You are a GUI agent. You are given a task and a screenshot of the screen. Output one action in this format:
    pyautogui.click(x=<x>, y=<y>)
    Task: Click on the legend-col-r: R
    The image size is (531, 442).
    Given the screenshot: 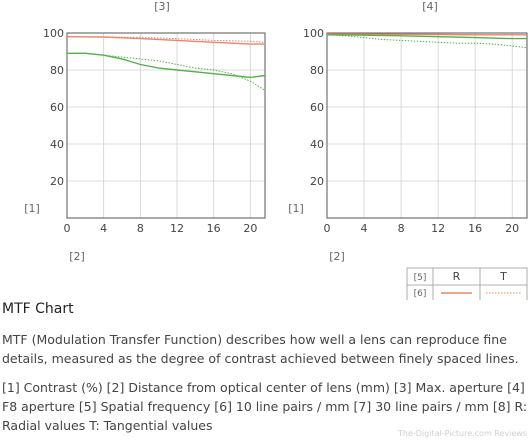 What is the action you would take?
    pyautogui.click(x=457, y=276)
    